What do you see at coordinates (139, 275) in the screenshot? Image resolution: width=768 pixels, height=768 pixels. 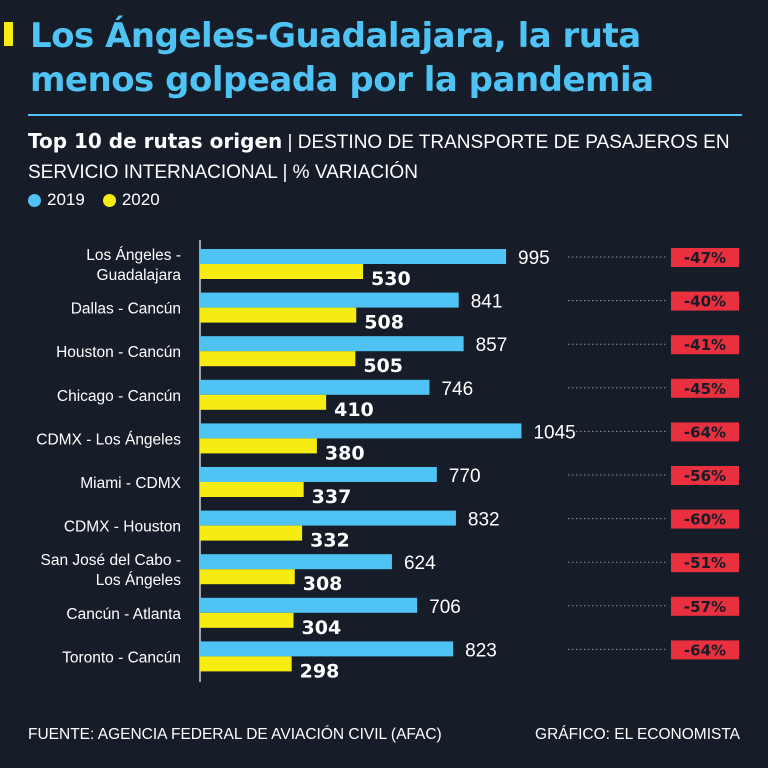 I see `category-label: Guadalajara` at bounding box center [139, 275].